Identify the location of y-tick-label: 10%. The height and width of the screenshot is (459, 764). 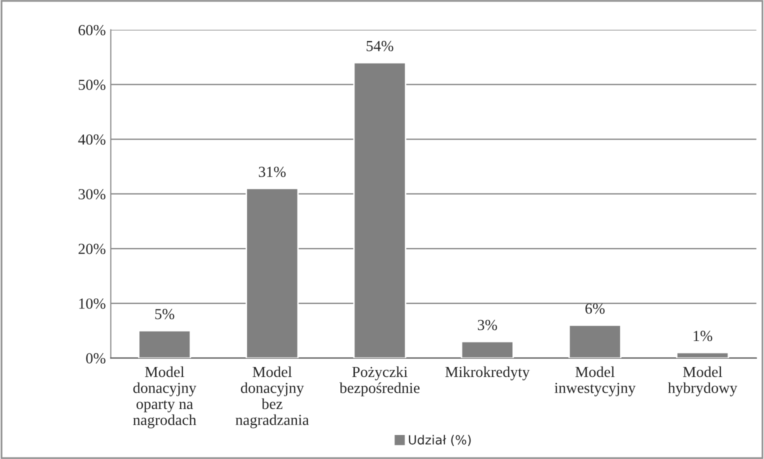
(92, 303).